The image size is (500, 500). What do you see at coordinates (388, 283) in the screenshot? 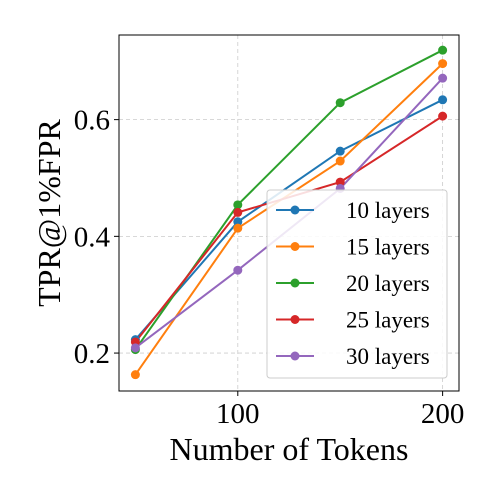
I see `legend-label: 20 layers` at bounding box center [388, 283].